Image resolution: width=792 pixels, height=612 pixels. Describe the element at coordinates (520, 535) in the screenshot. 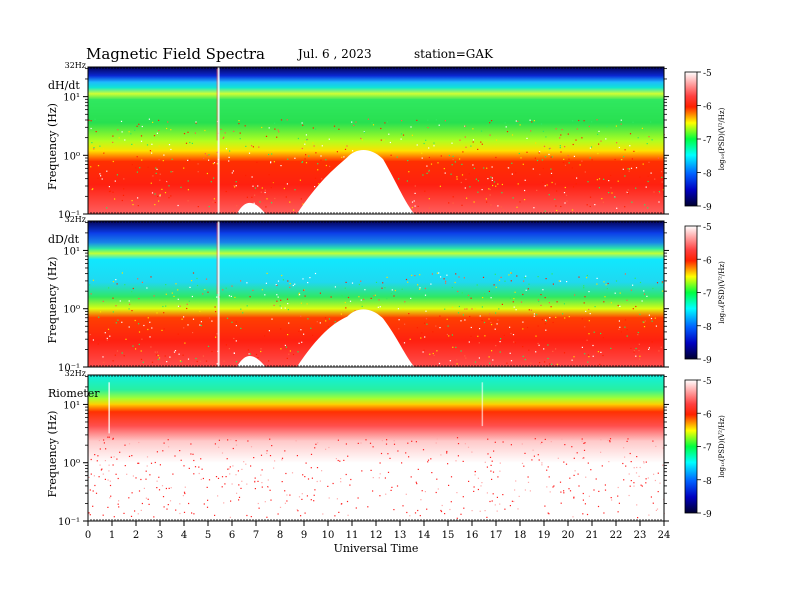

I see `x-tick-label: 18` at that location.